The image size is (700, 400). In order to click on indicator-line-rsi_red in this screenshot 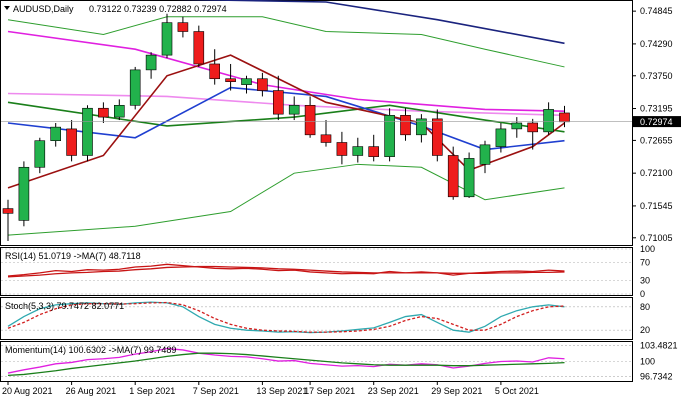, I will do `click(286, 271)`.